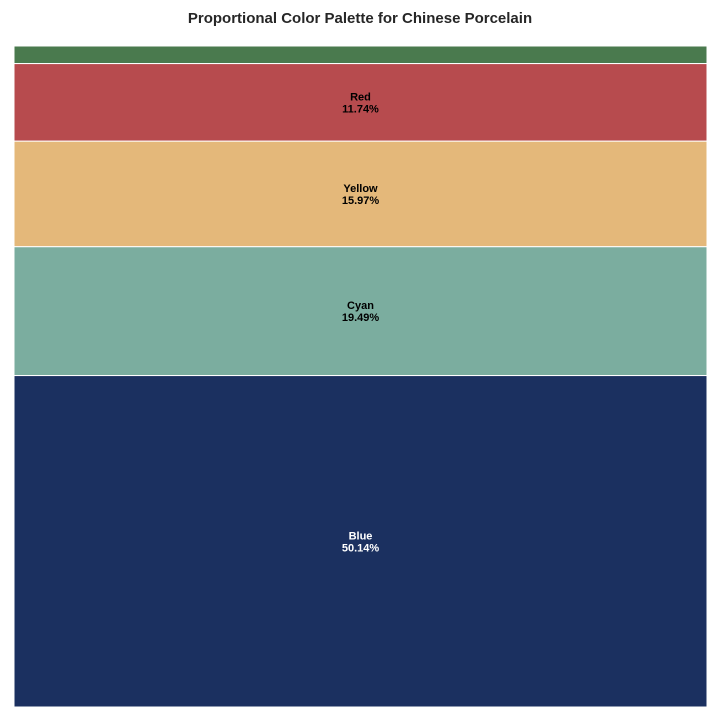 The image size is (720, 720). Describe the element at coordinates (360, 97) in the screenshot. I see `tile-label-red: Red` at that location.